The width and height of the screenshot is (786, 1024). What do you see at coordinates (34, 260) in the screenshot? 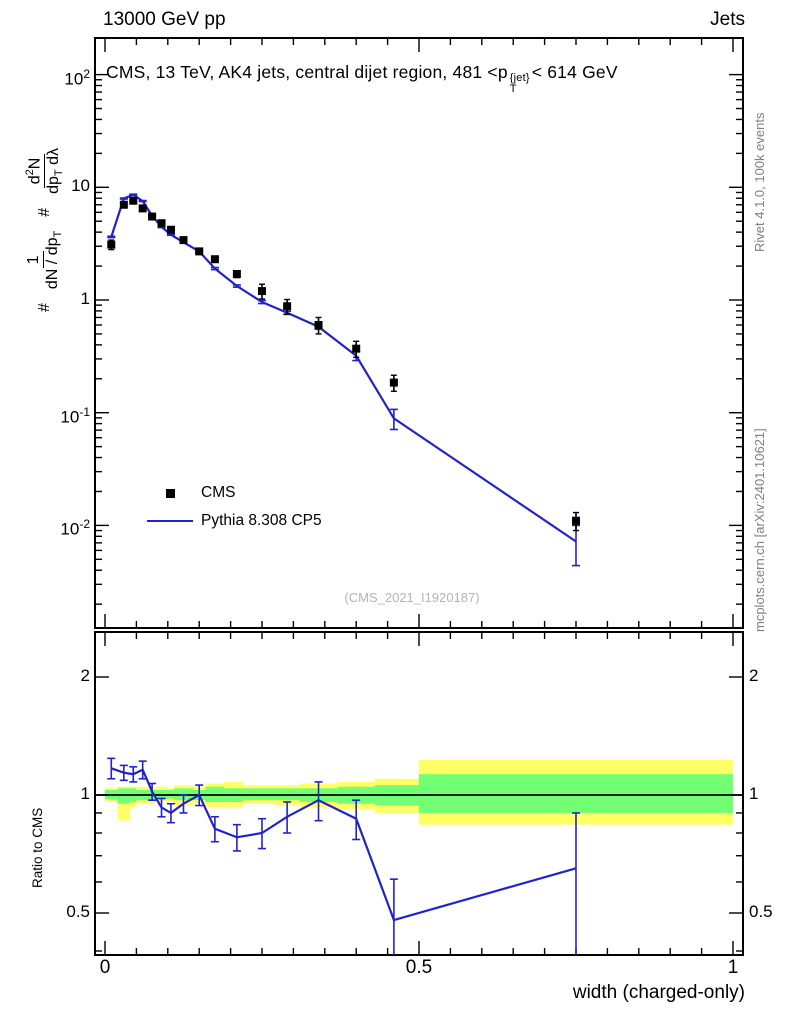
I see `ylabel-frac1-numerator: 1` at bounding box center [34, 260].